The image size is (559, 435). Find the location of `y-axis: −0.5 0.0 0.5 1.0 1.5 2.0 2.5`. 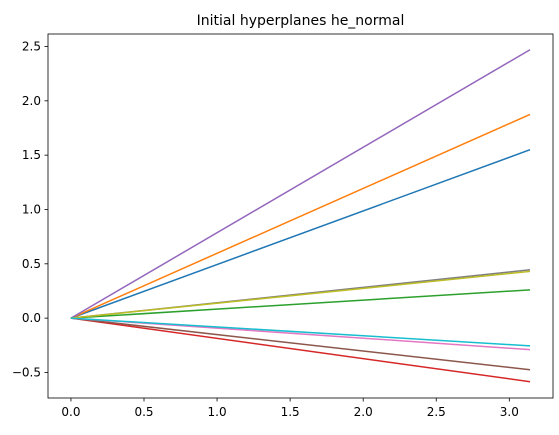

y-axis: −0.5 0.0 0.5 1.0 1.5 2.0 2.5 is located at coordinates (30, 209).